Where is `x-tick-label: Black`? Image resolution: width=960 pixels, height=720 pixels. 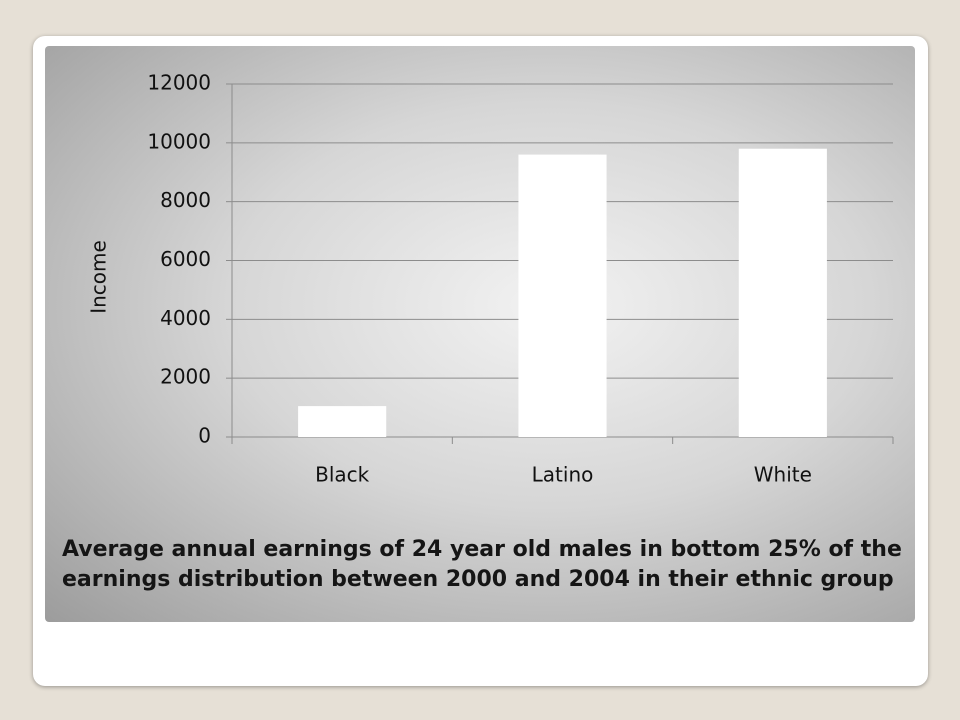 x-tick-label: Black is located at coordinates (342, 475).